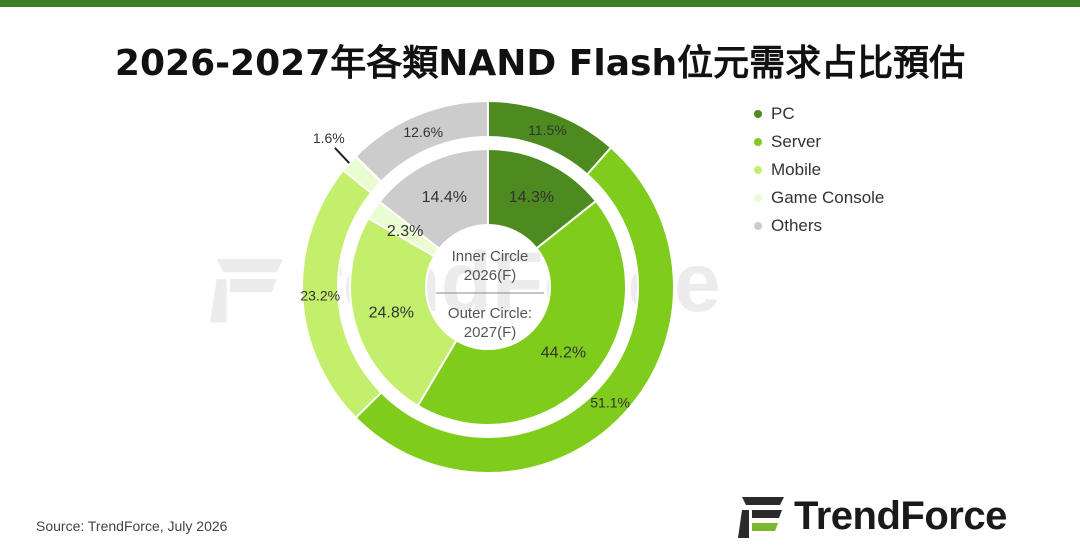  Describe the element at coordinates (444, 197) in the screenshot. I see `inner-label-others: 14.4%` at that location.